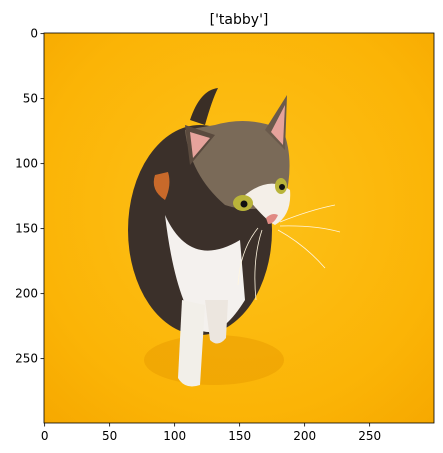 The width and height of the screenshot is (443, 453). What do you see at coordinates (268, 204) in the screenshot?
I see `cat-muzzle` at bounding box center [268, 204].